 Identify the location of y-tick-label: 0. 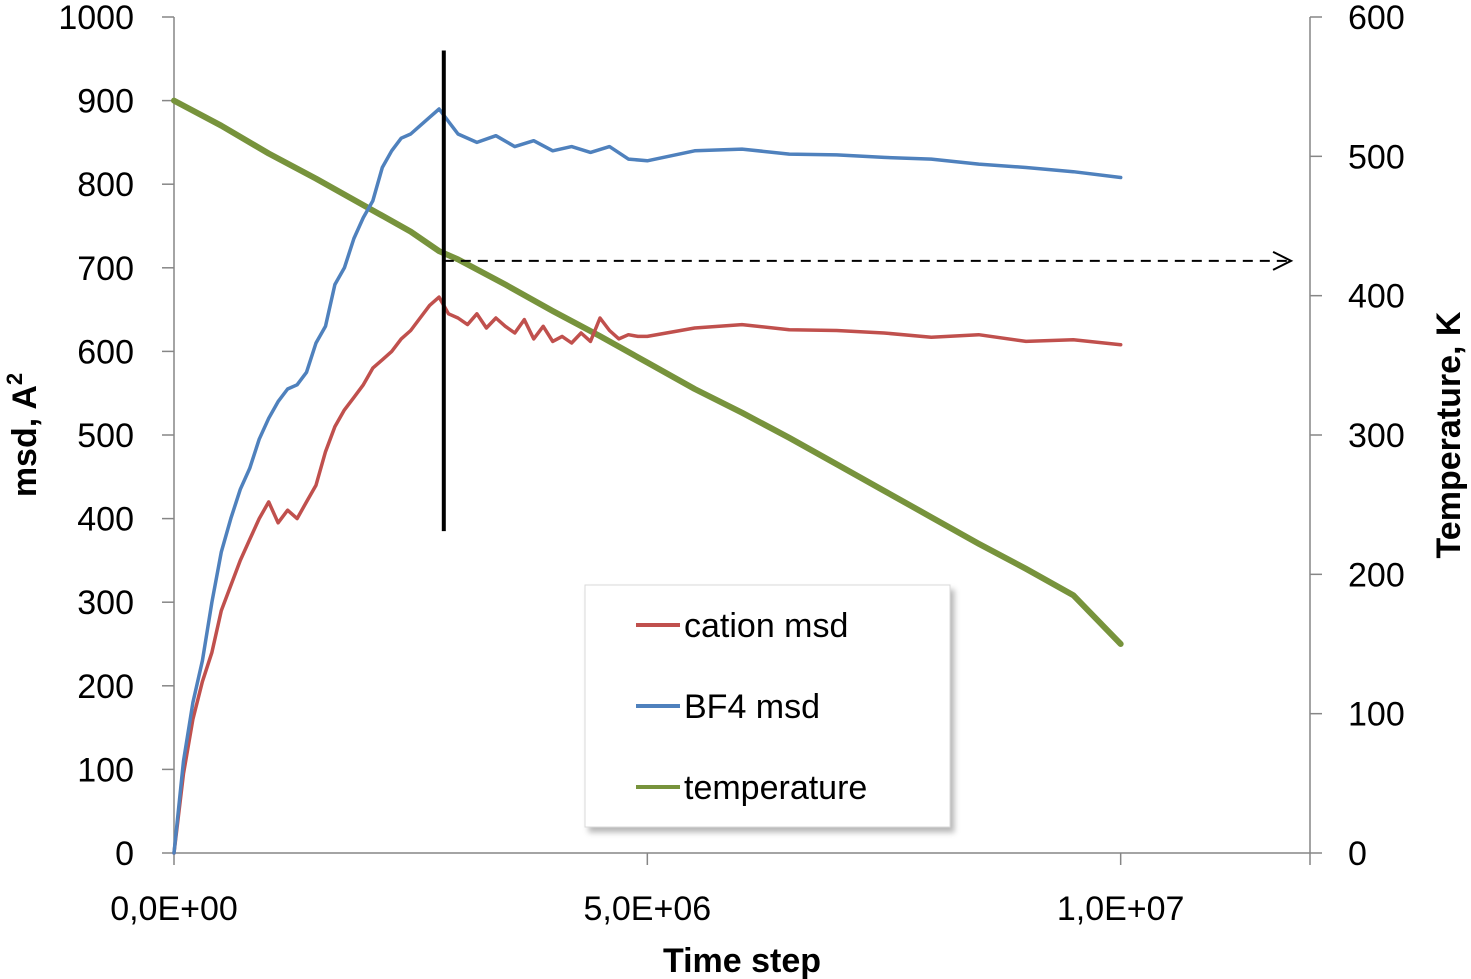
(124, 854).